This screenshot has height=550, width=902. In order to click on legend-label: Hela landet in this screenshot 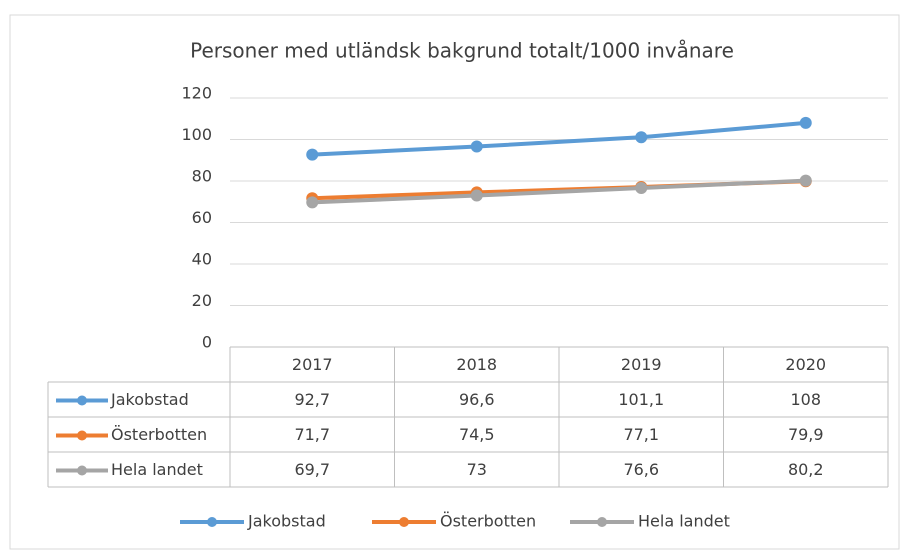, I will do `click(684, 521)`.